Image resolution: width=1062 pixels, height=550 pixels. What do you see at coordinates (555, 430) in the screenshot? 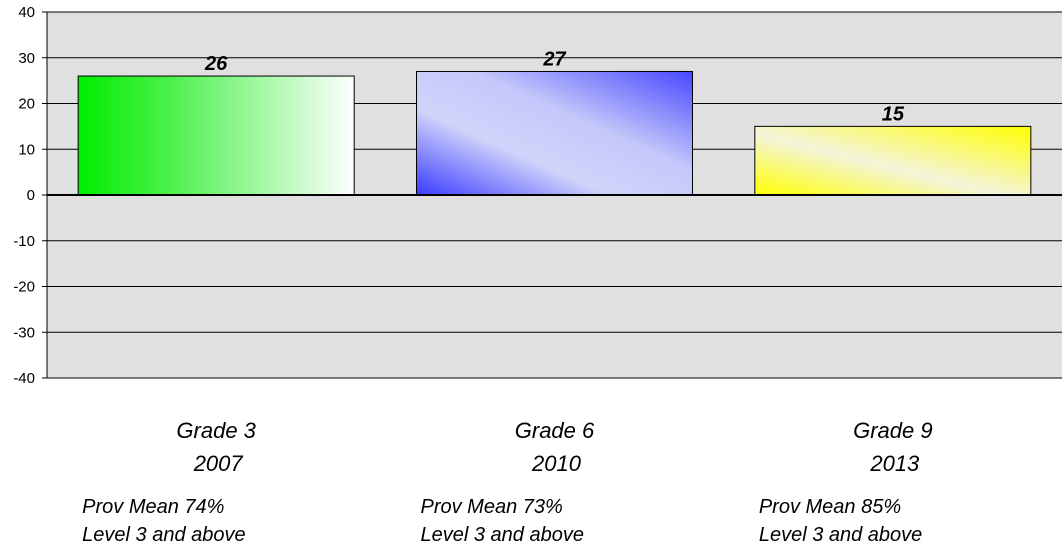
I see `category-grade-label: Grade 6` at bounding box center [555, 430].